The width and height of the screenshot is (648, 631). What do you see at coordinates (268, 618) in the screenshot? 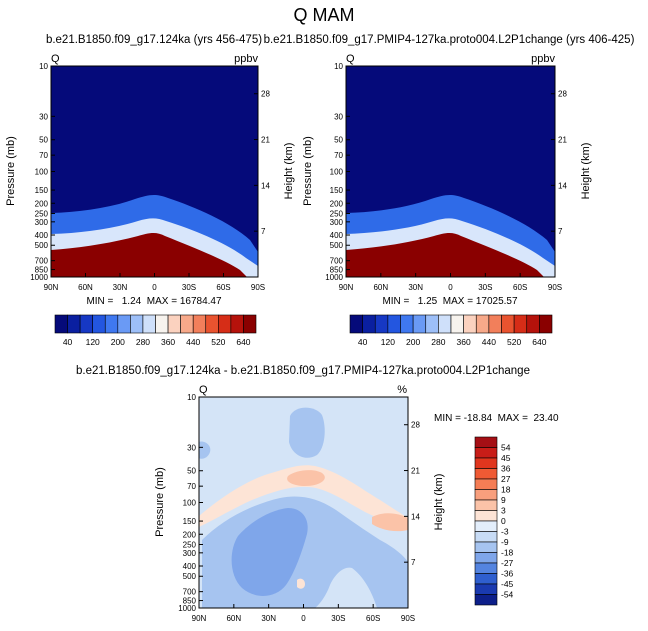
I see `panel-3-x-tick-label: 30N` at bounding box center [268, 618].